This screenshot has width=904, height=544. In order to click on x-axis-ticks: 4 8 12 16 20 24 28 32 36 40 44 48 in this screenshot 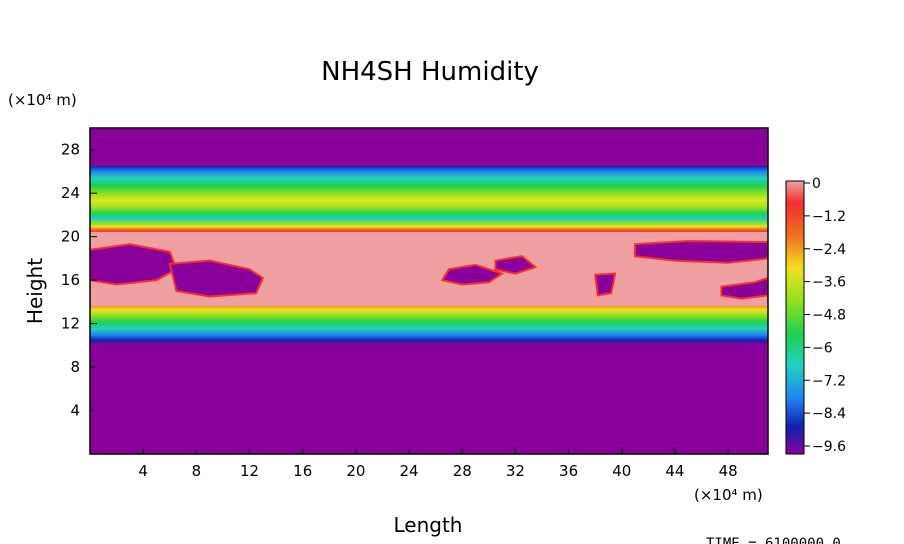, I will do `click(438, 463)`.